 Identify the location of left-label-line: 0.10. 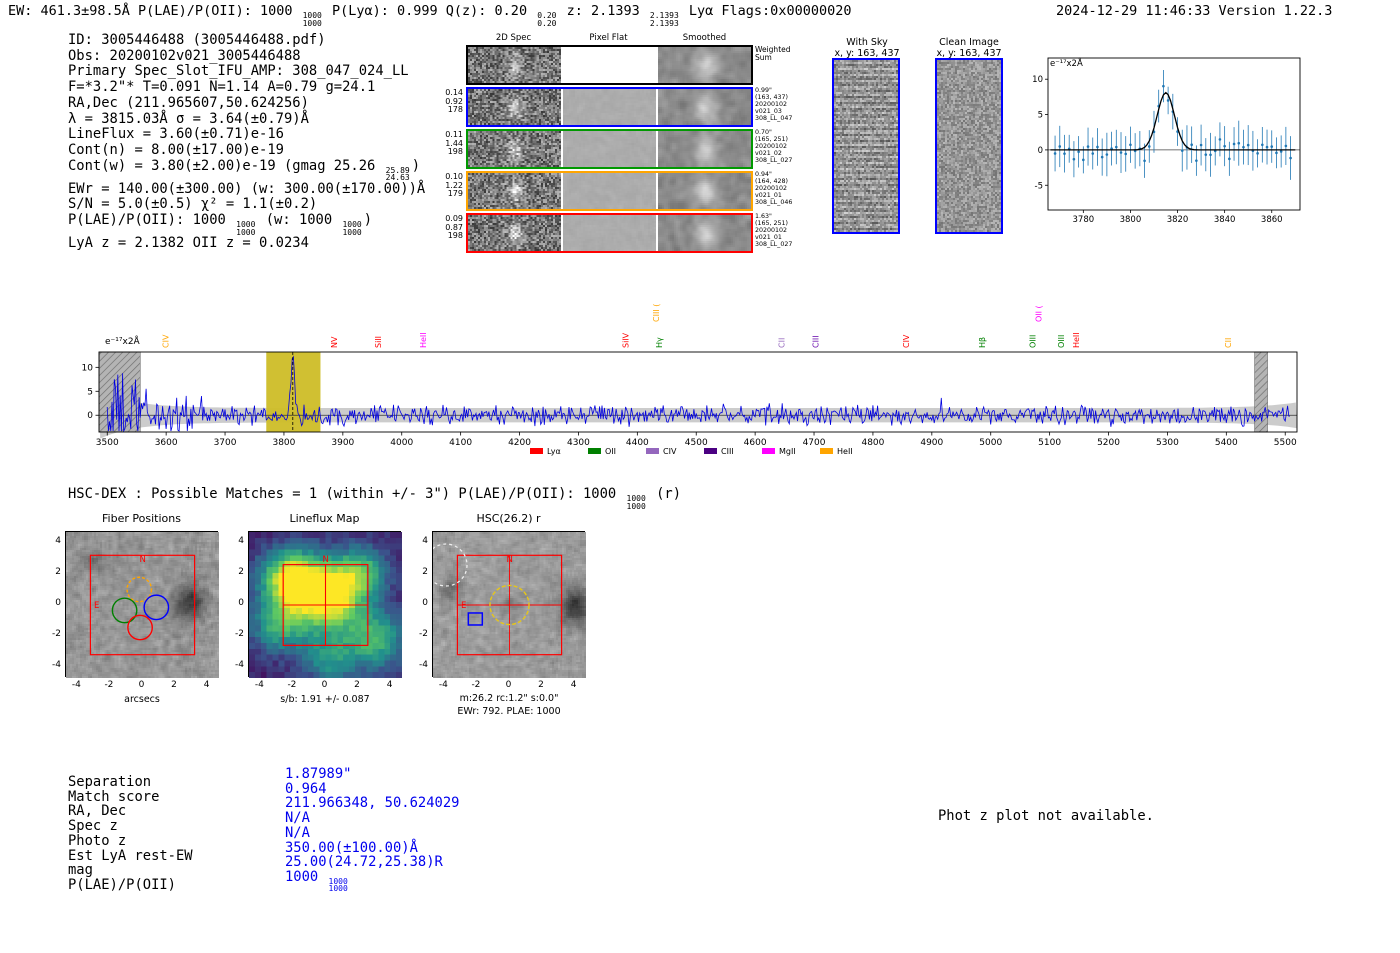
(454, 176).